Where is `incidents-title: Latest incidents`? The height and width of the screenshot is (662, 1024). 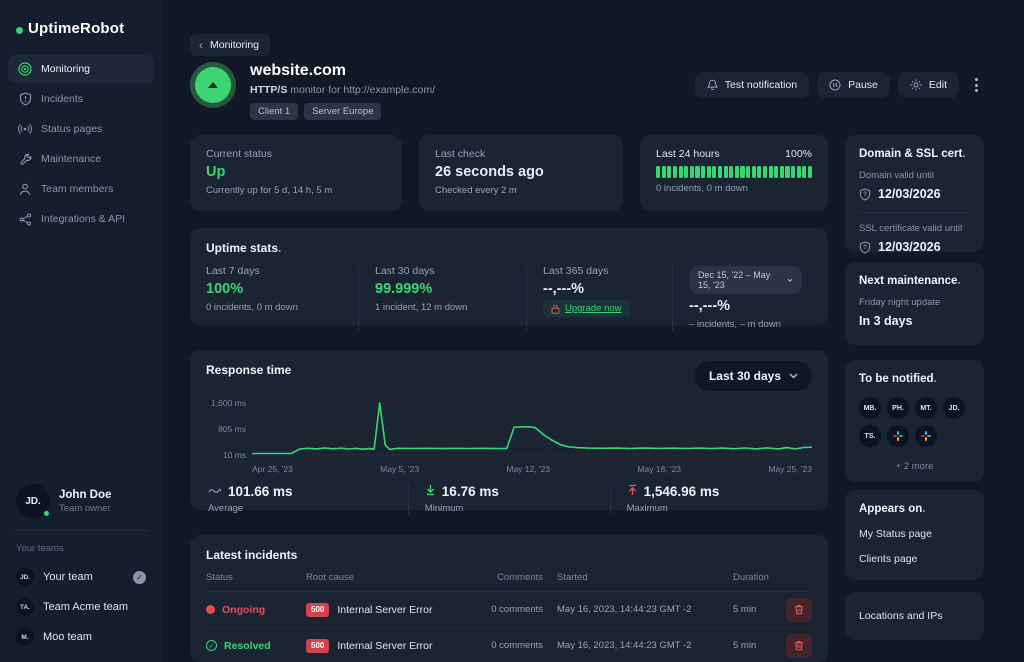
incidents-title: Latest incidents is located at coordinates (252, 555).